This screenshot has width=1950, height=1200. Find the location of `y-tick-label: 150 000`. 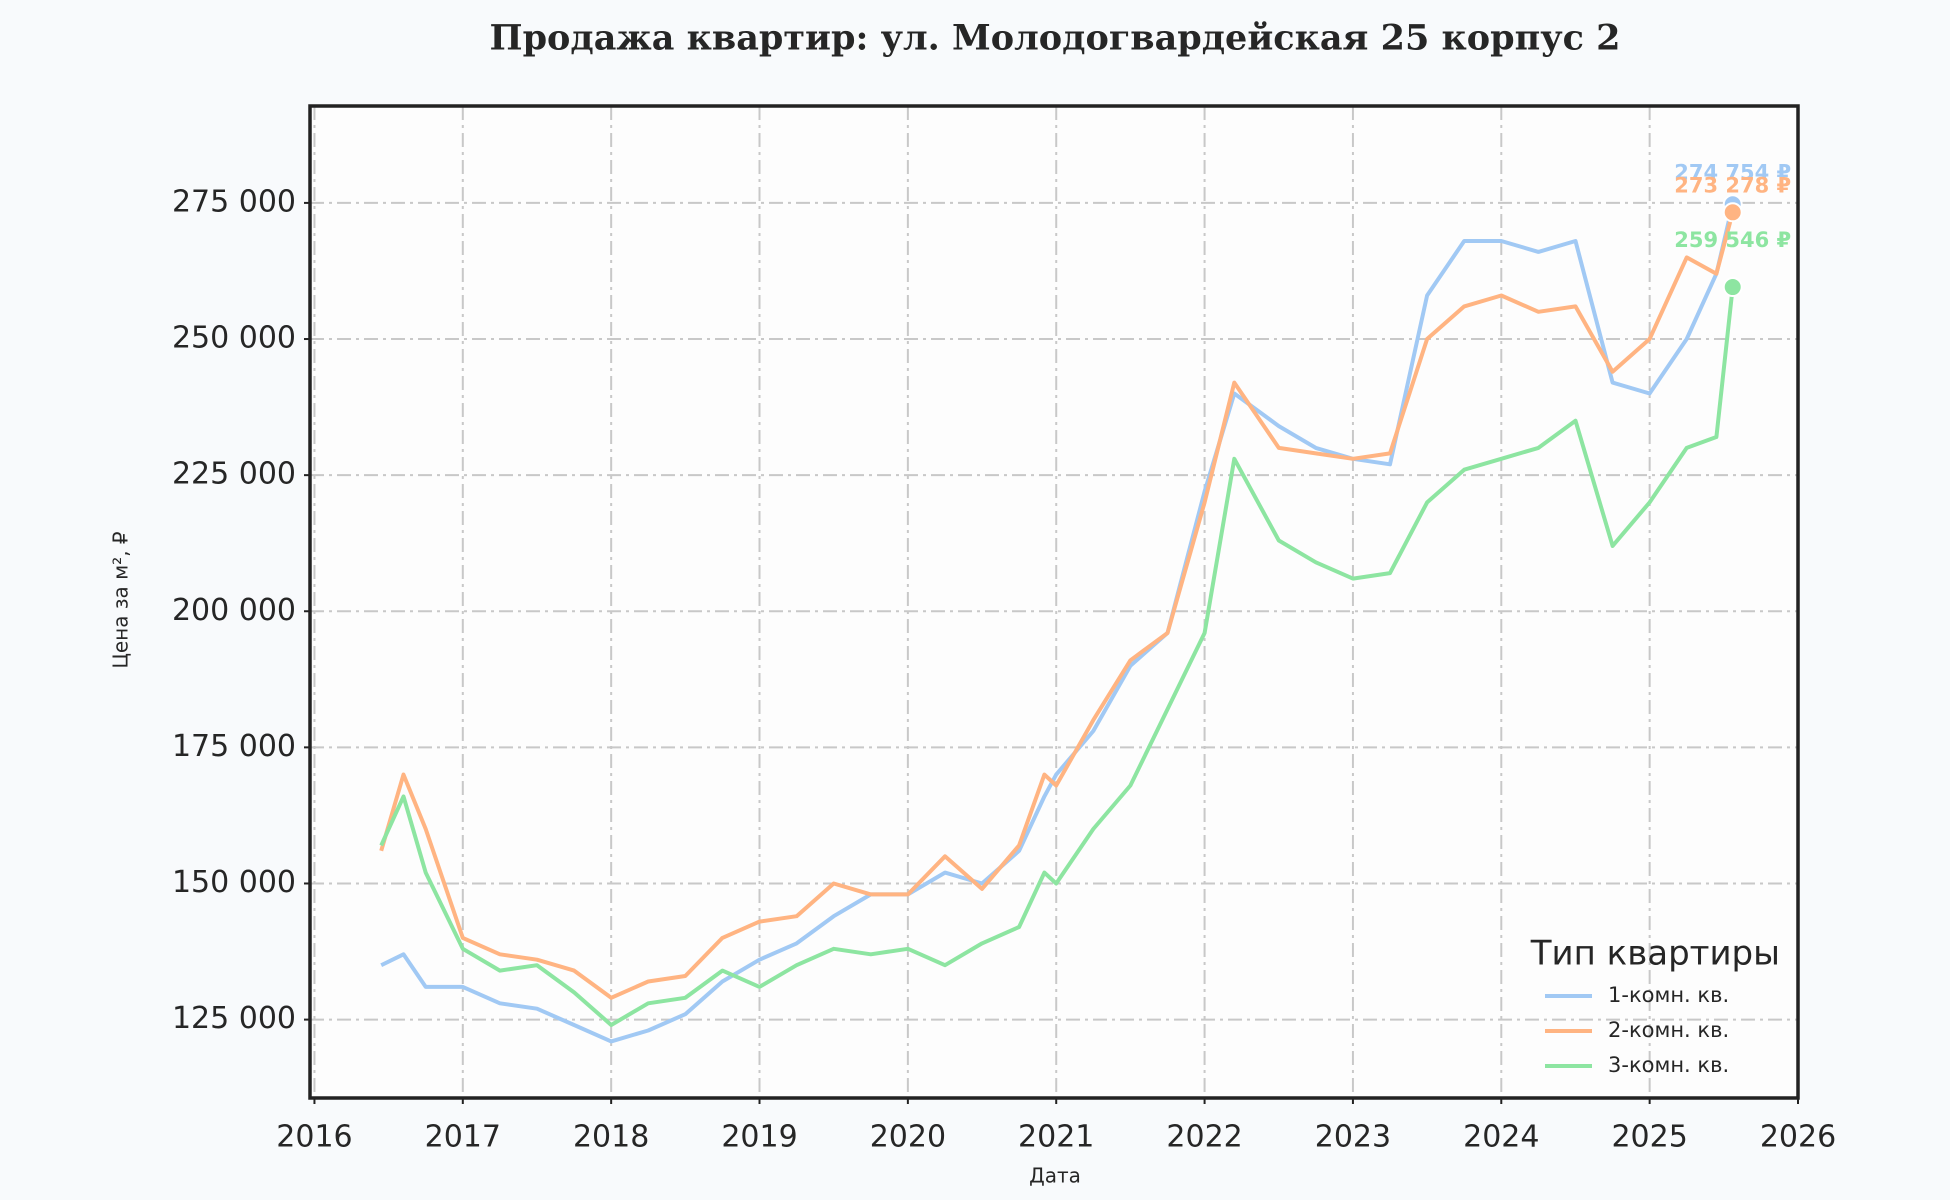

y-tick-label: 150 000 is located at coordinates (234, 882).